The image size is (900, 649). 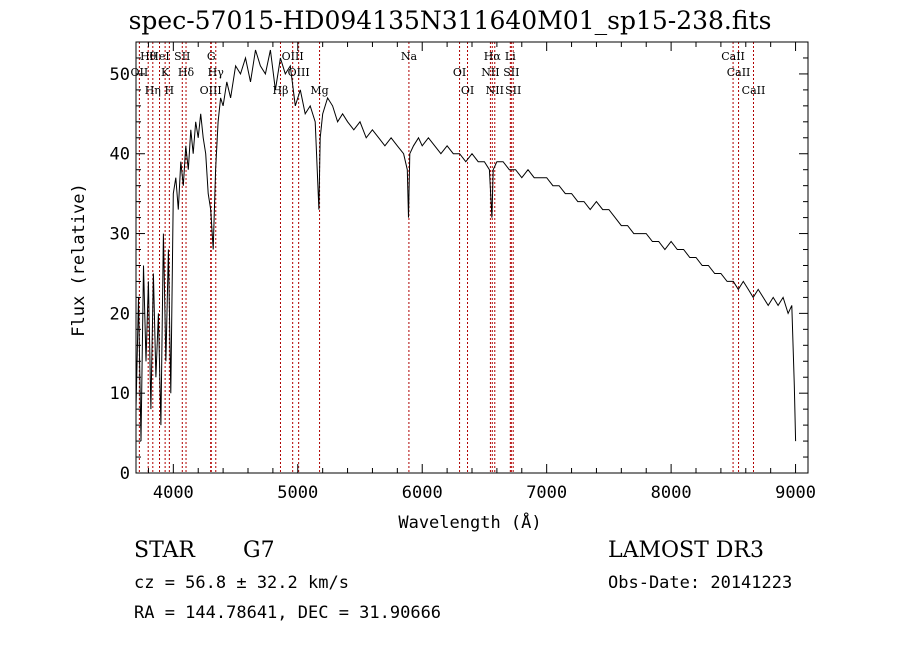 What do you see at coordinates (216, 72) in the screenshot?
I see `reference-line-label: Hγ` at bounding box center [216, 72].